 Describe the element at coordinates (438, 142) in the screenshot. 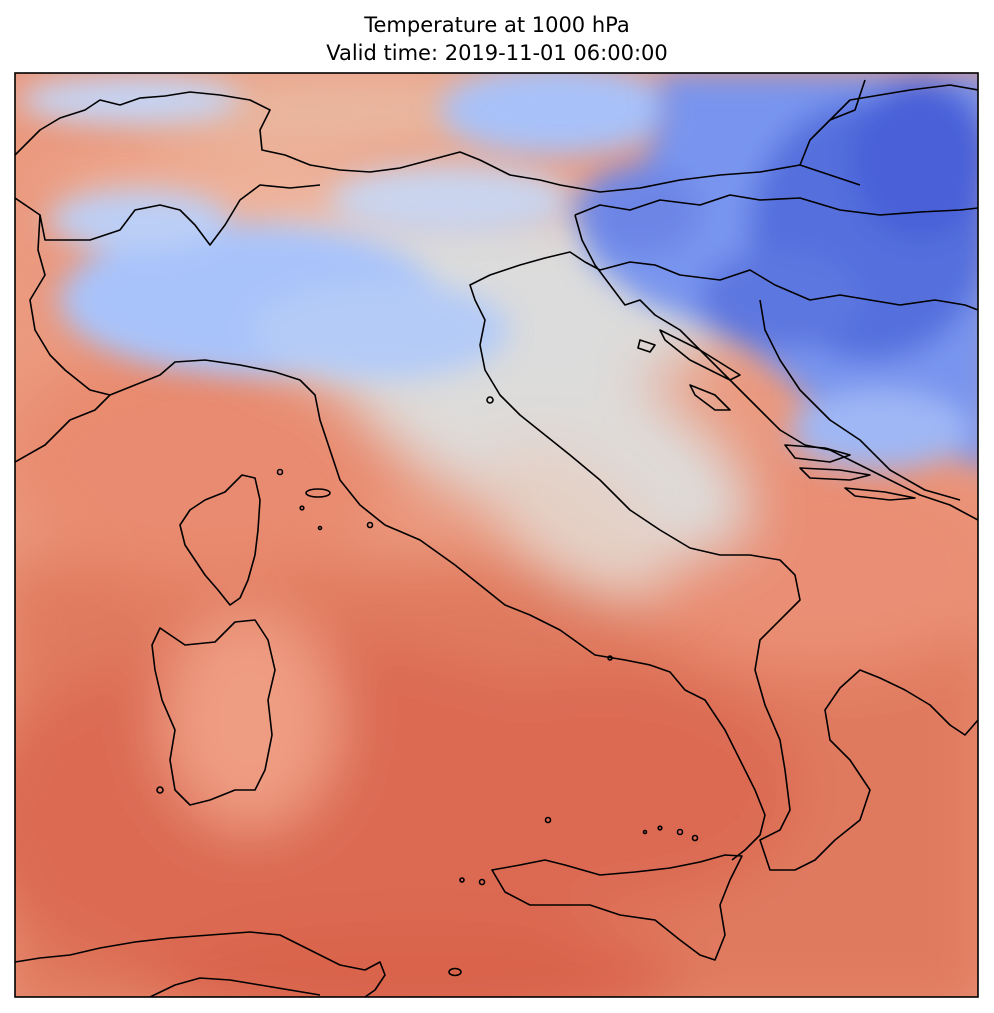

I see `border-alps-north` at that location.